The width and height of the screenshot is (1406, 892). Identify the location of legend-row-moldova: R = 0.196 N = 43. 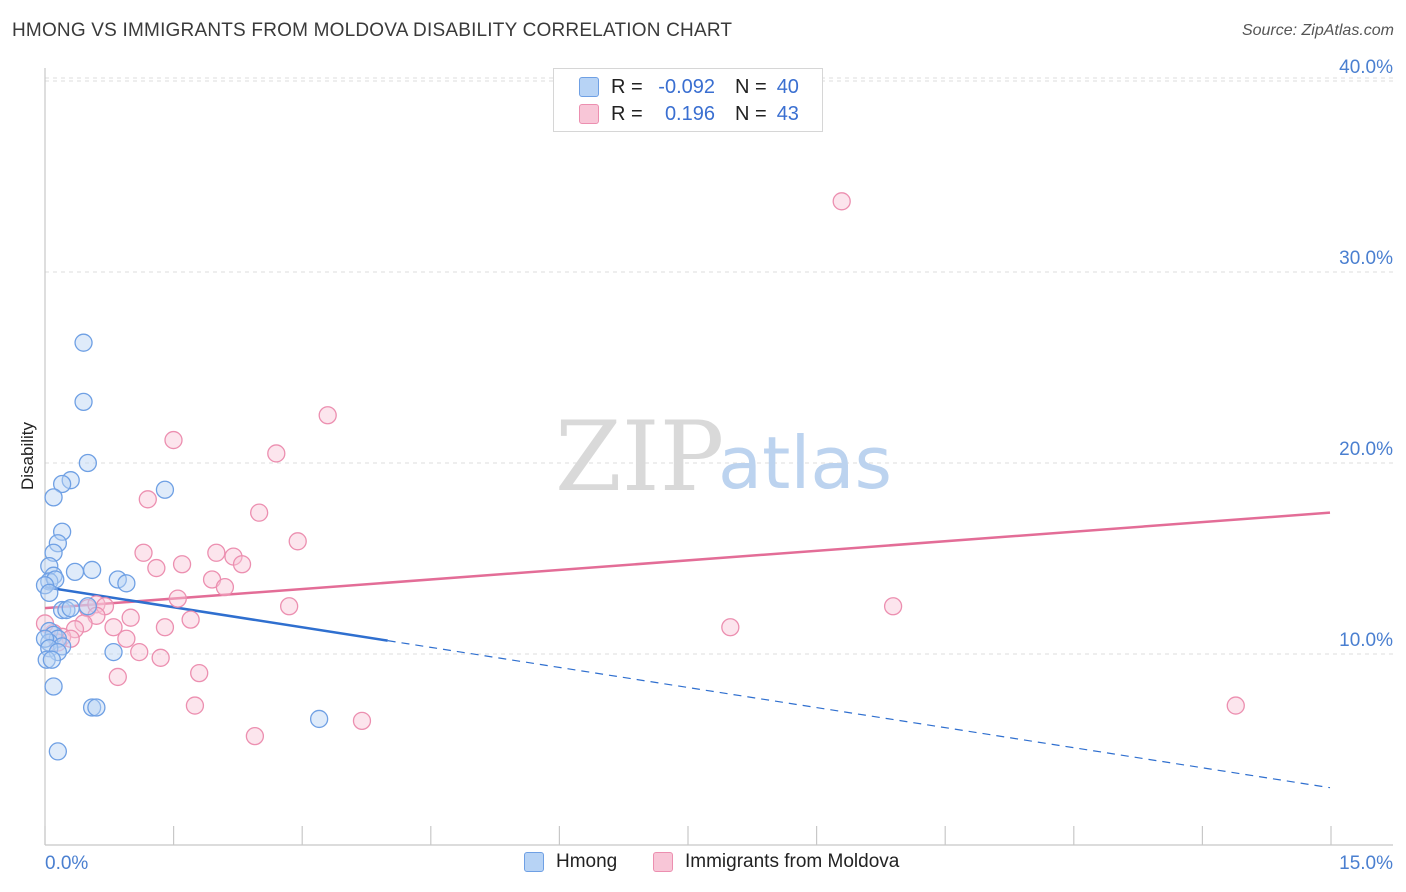
(676, 114).